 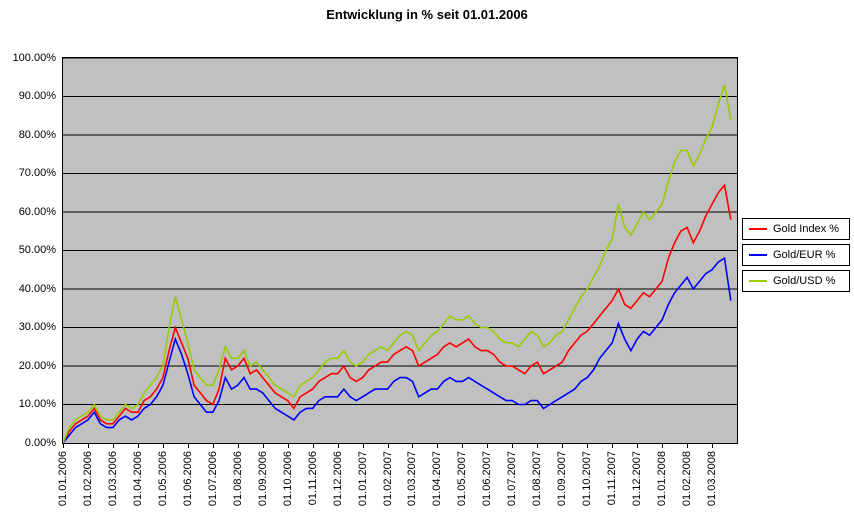 What do you see at coordinates (287, 479) in the screenshot?
I see `x-tick-label: 01.10.2006` at bounding box center [287, 479].